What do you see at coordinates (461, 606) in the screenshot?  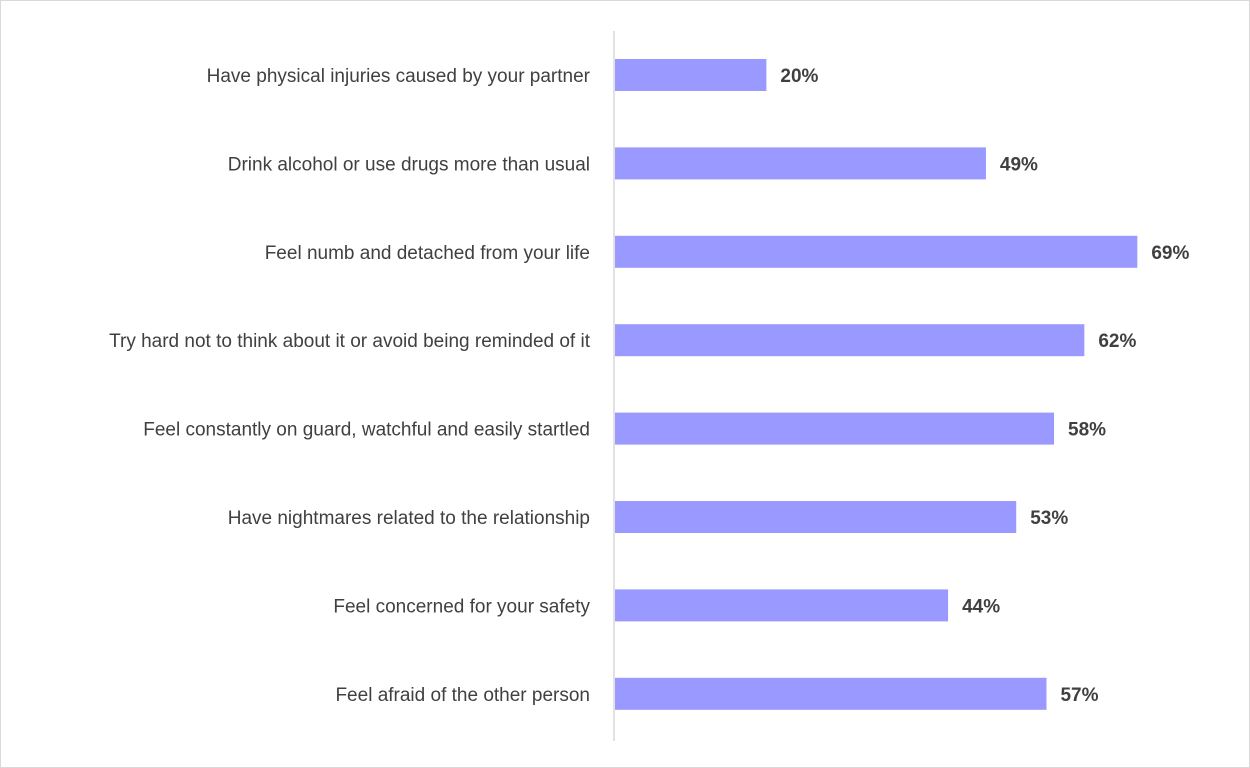 I see `category-label: Feel concerned for your safety` at bounding box center [461, 606].